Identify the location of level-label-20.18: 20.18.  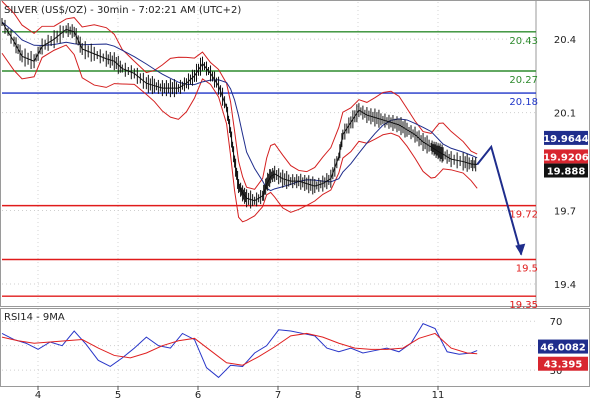
(523, 102).